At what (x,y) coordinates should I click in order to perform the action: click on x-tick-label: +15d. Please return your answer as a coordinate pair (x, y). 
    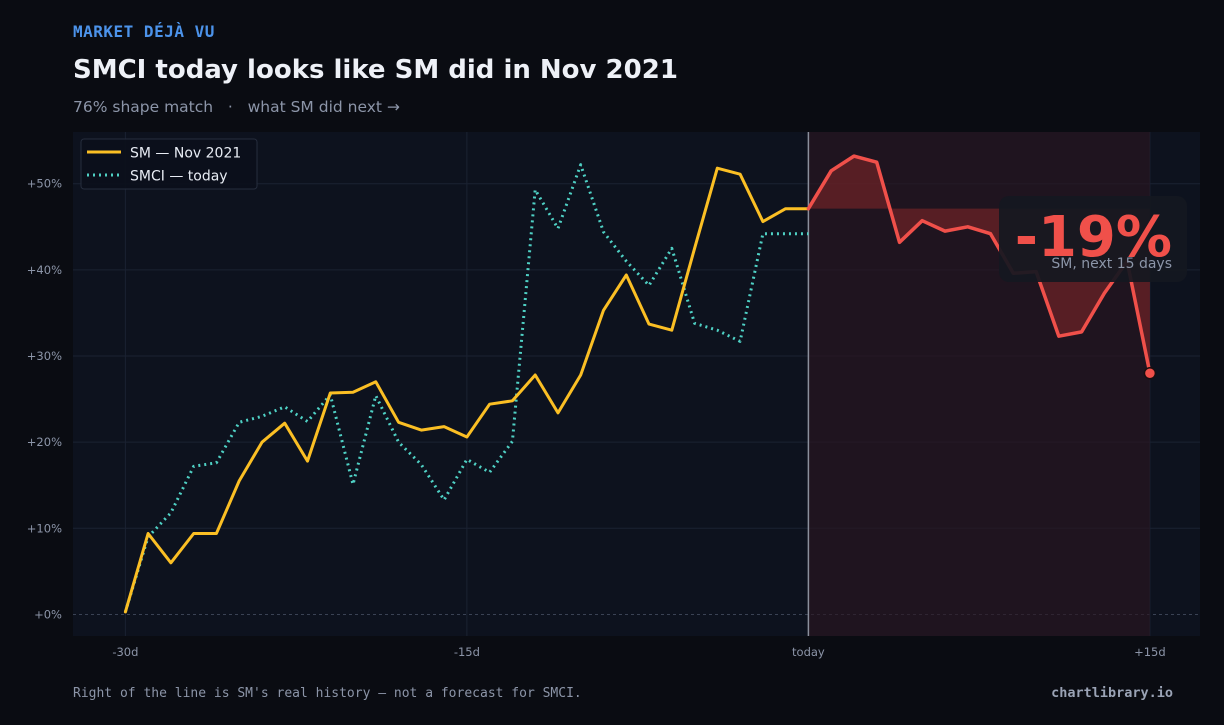
    Looking at the image, I should click on (1150, 652).